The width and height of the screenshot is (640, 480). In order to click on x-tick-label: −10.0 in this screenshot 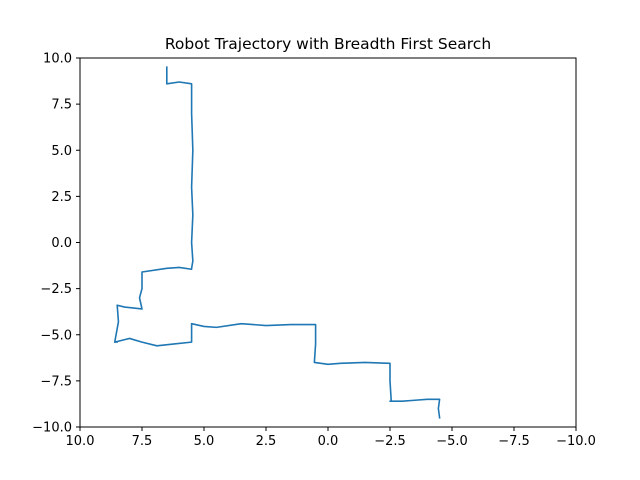, I will do `click(576, 441)`.